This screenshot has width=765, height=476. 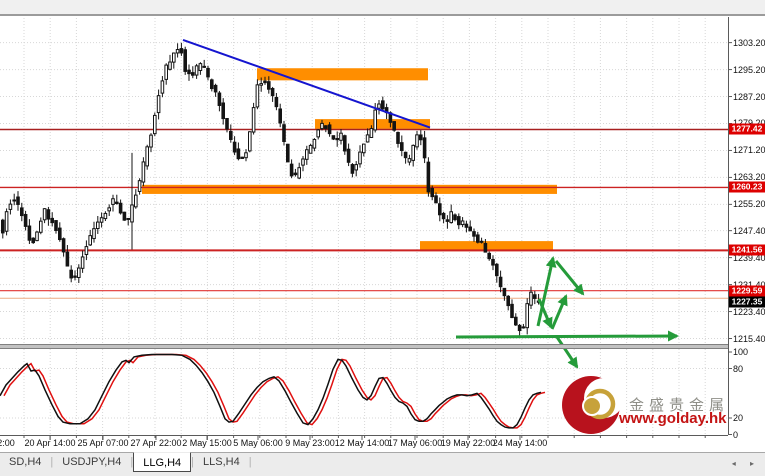 I want to click on price-axis-label: 1295.20, so click(x=749, y=69).